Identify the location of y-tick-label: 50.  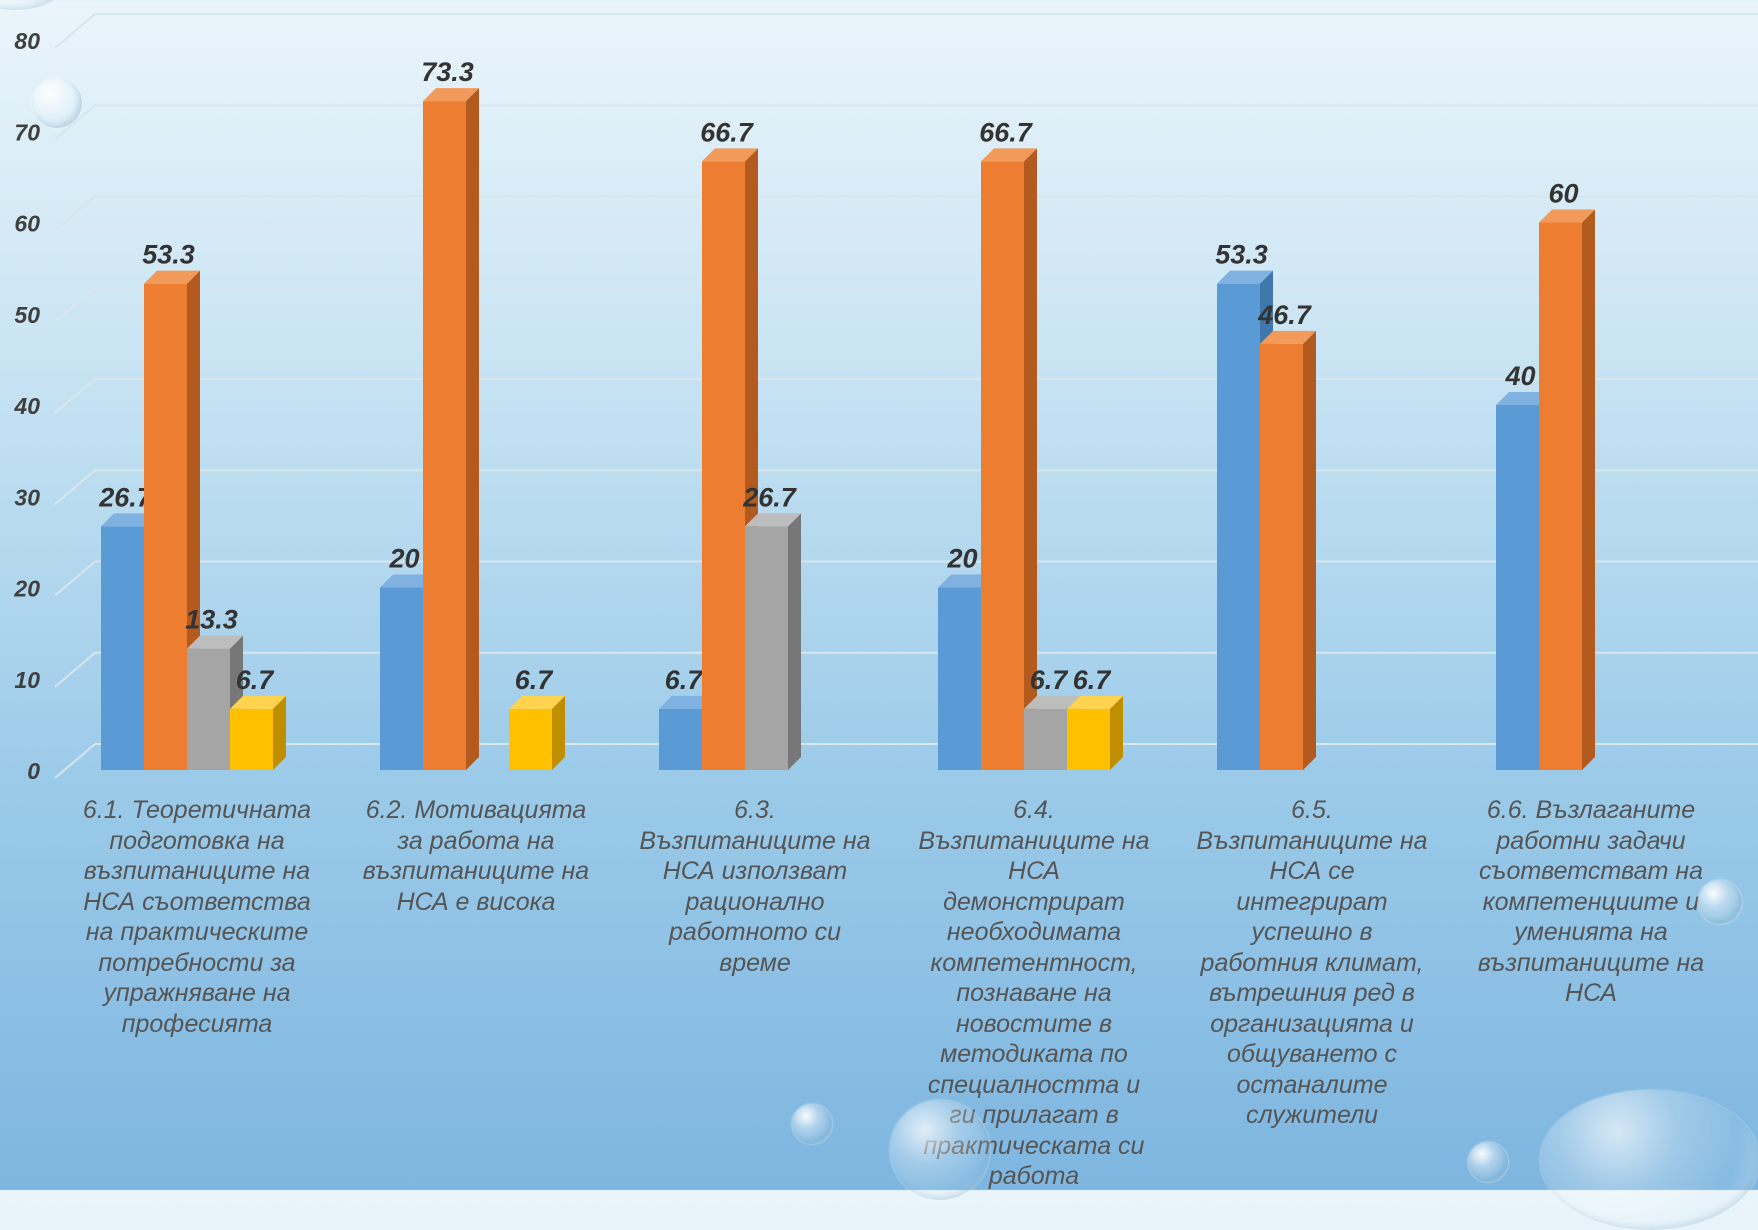
(27, 315).